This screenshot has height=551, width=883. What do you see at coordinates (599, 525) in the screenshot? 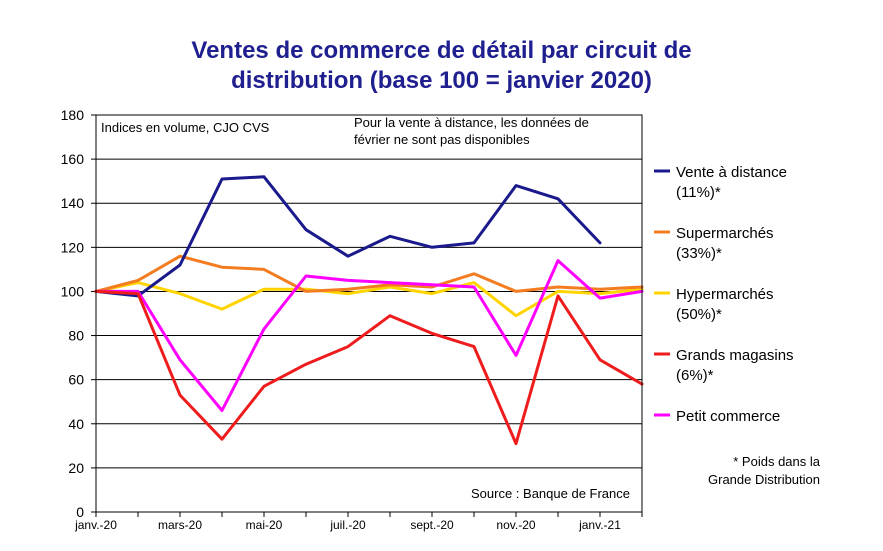
I see `x-tick-label: janv.-21` at bounding box center [599, 525].